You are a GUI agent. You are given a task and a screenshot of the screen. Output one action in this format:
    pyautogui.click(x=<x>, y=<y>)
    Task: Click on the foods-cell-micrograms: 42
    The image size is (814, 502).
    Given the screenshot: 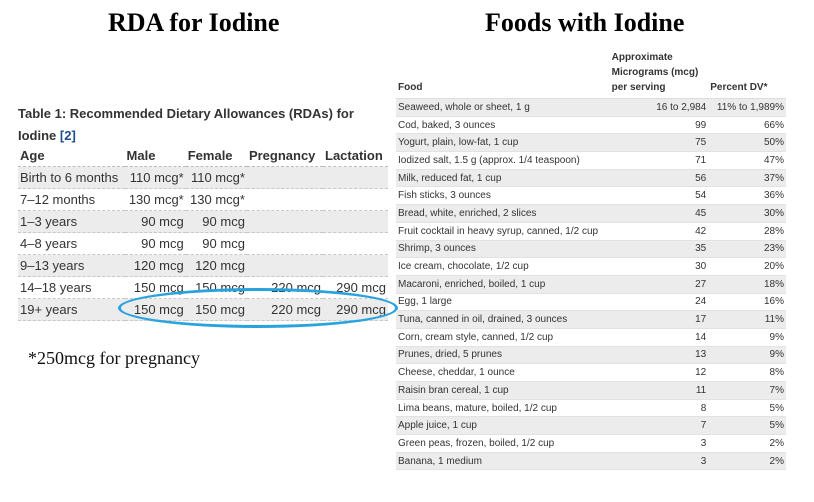 What is the action you would take?
    pyautogui.click(x=659, y=231)
    